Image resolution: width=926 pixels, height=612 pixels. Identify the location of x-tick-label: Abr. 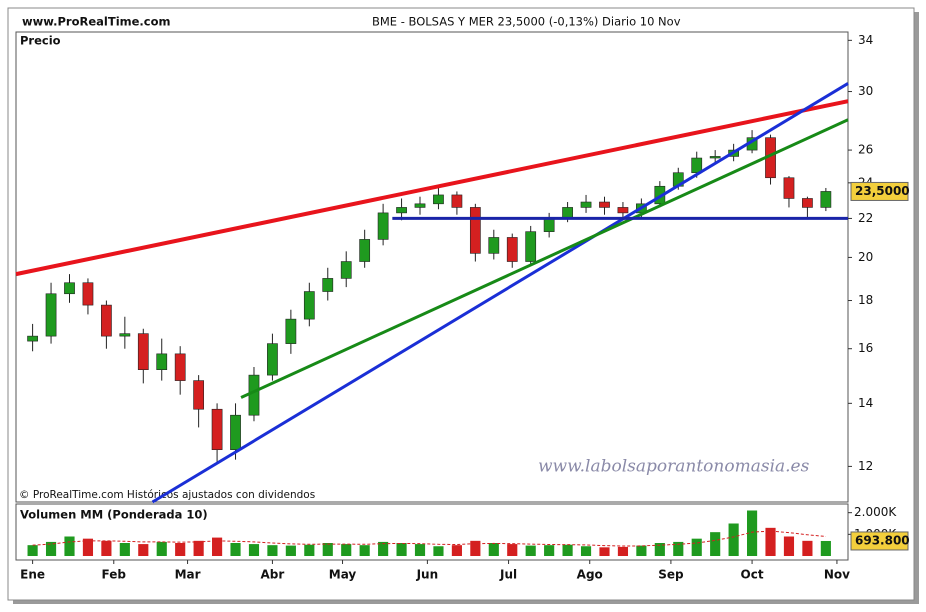
(273, 575).